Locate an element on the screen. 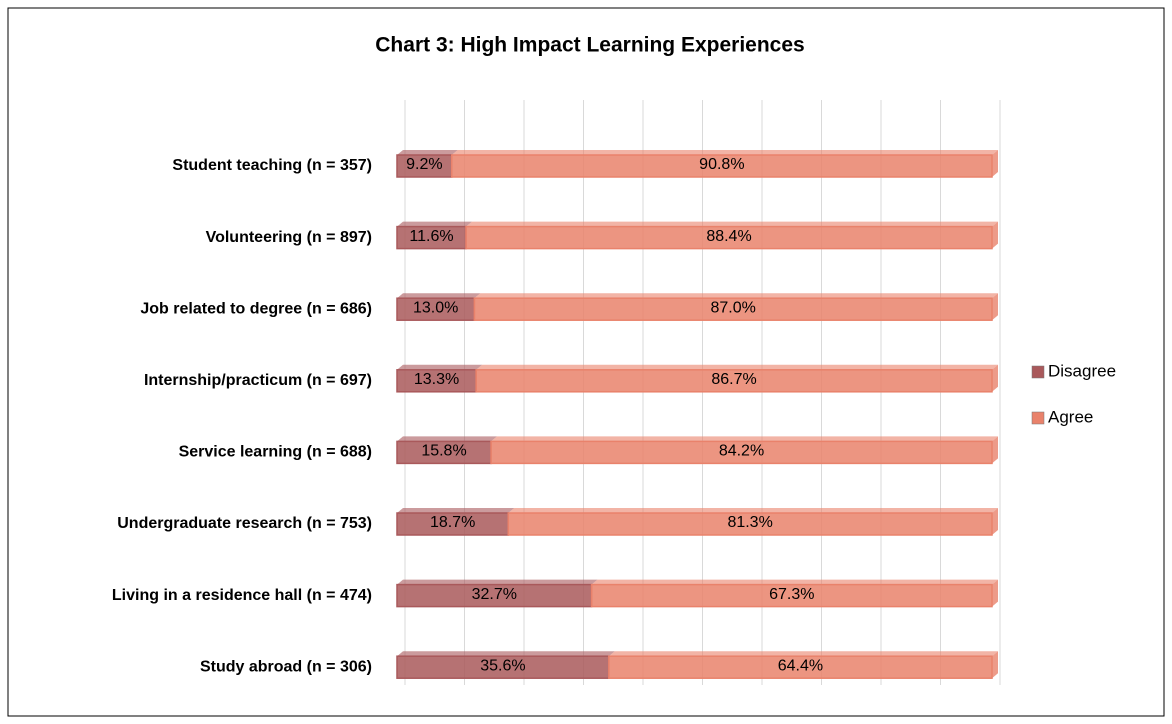 The width and height of the screenshot is (1172, 724). value-label: 15.8% is located at coordinates (443, 451).